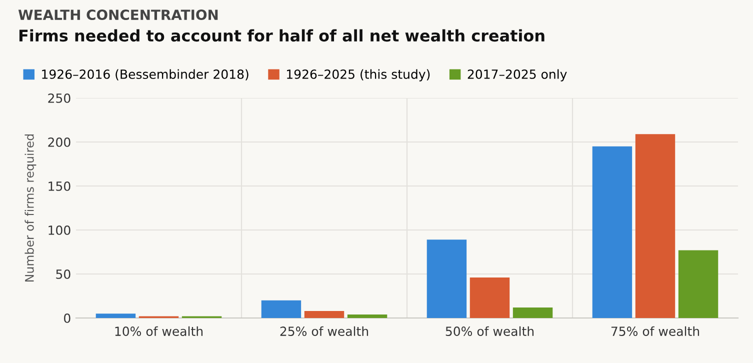 This screenshot has width=753, height=363. What do you see at coordinates (59, 142) in the screenshot?
I see `y-tick-label: 200` at bounding box center [59, 142].